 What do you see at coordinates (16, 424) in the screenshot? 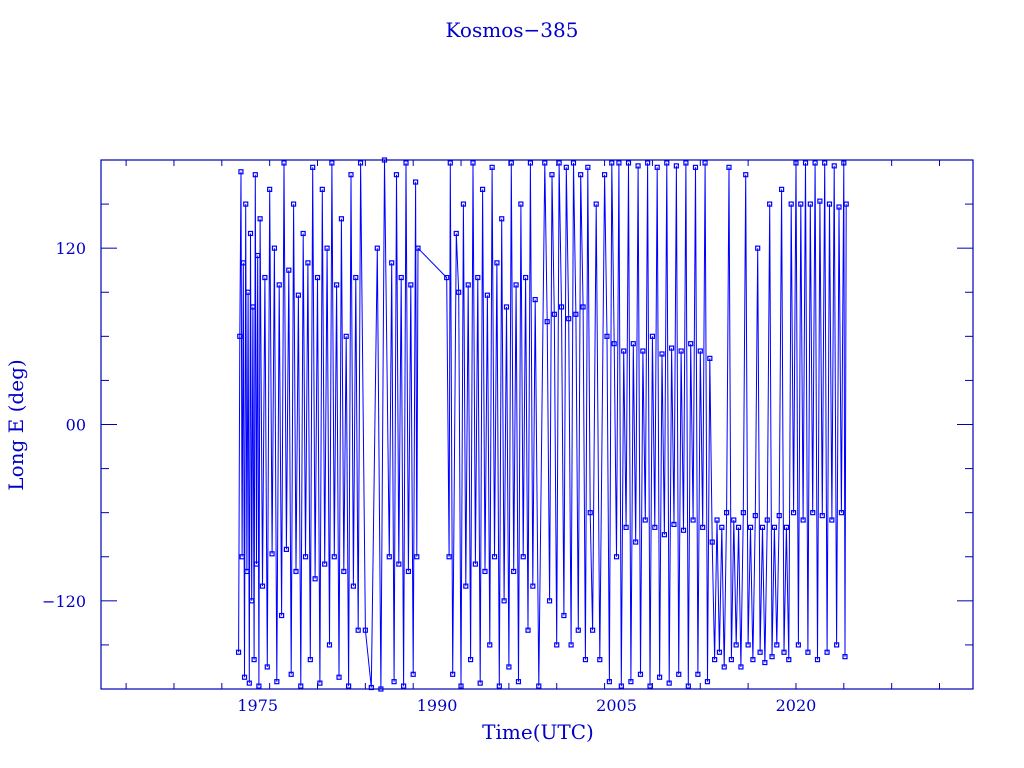
I see `y-axis-label: Long E (deg)` at bounding box center [16, 424].